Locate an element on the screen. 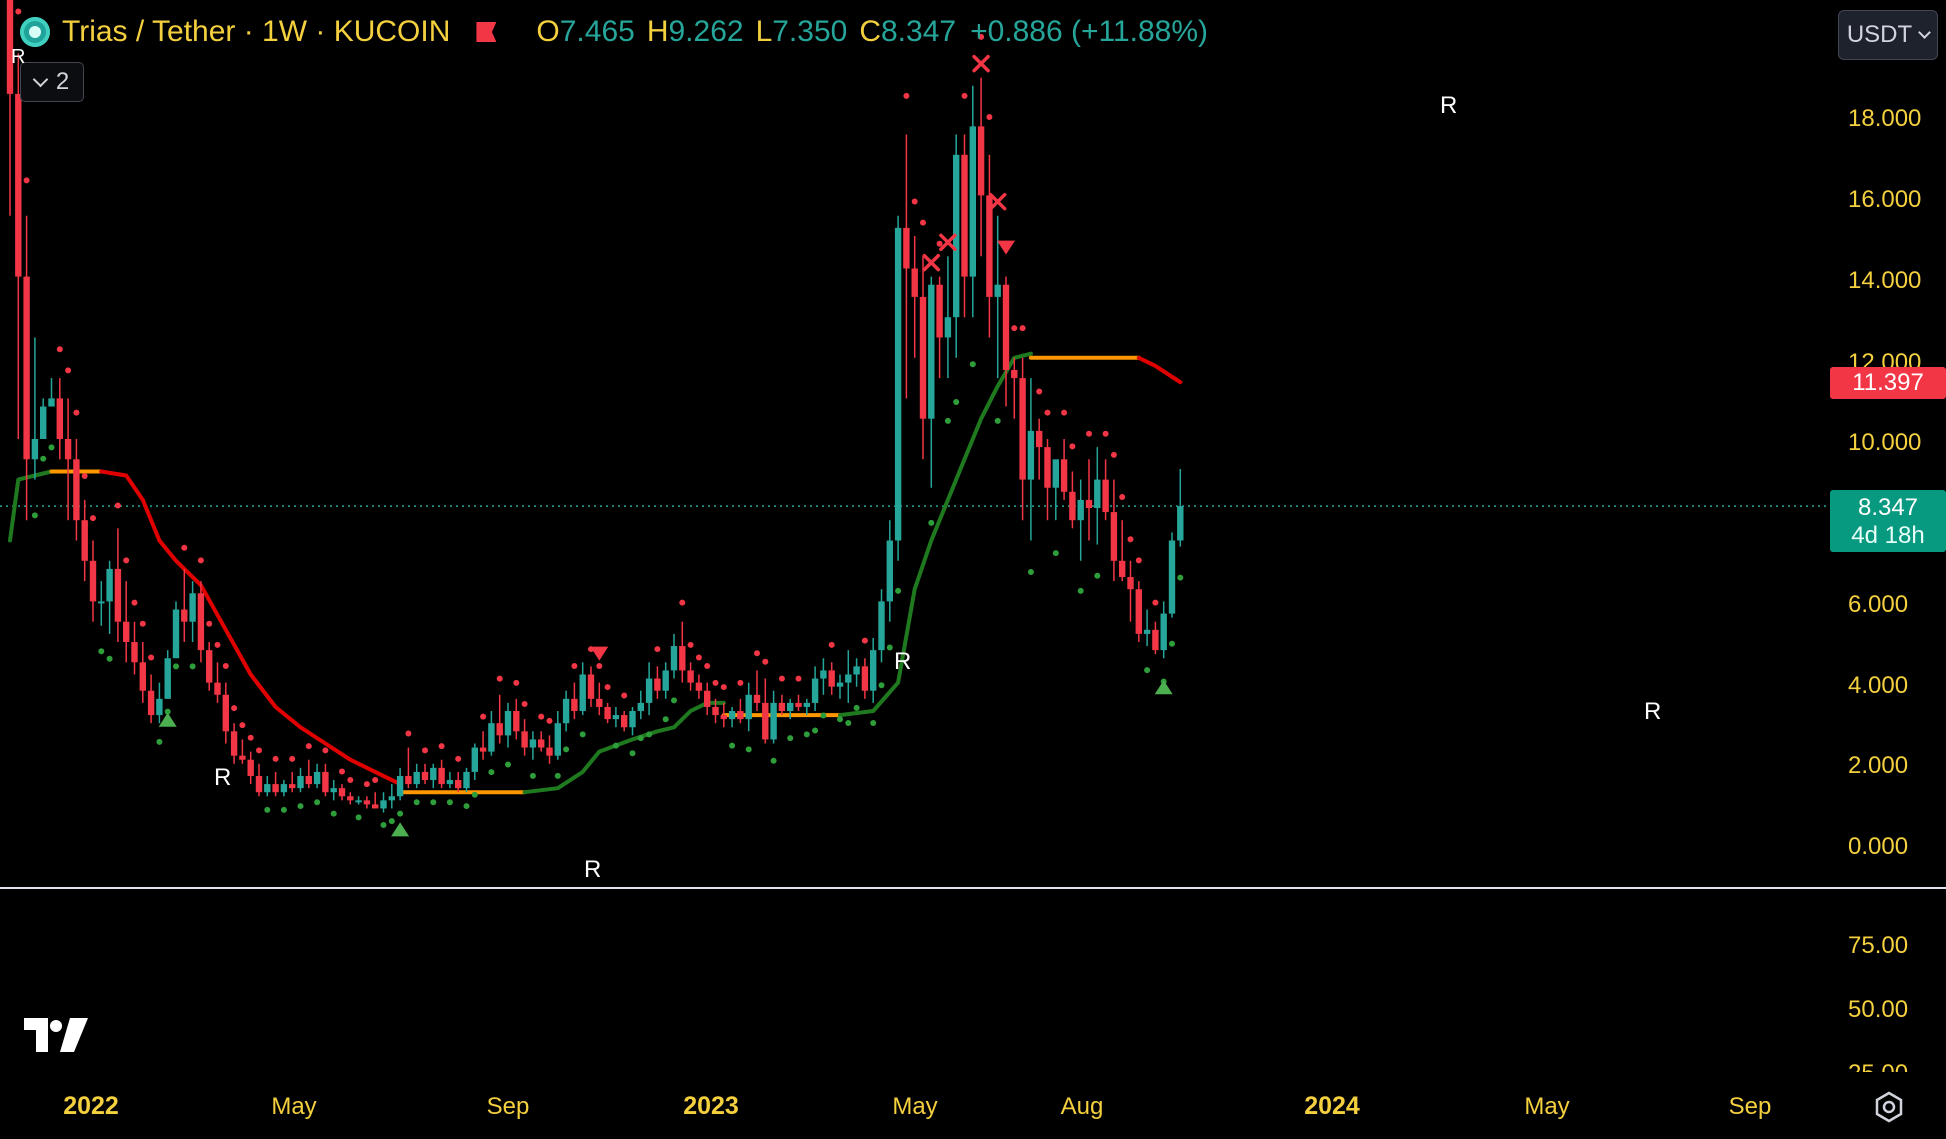  last-price-tag: 8.347 4d 18h is located at coordinates (1888, 521).